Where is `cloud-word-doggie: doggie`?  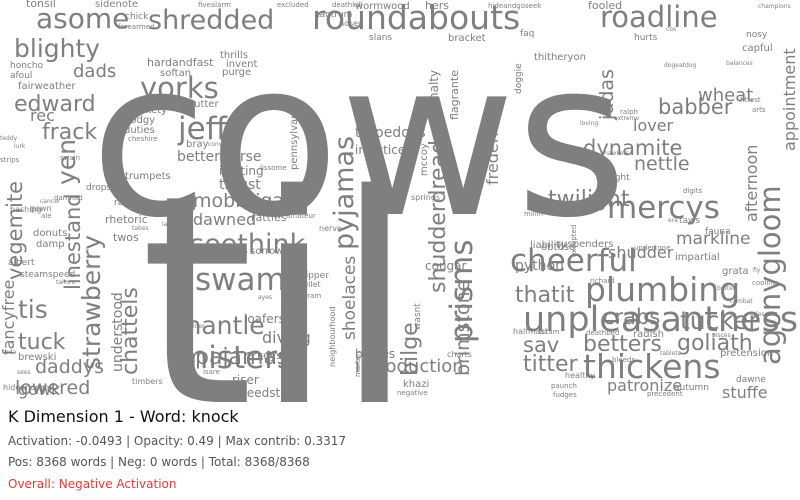 cloud-word-doggie: doggie is located at coordinates (519, 78).